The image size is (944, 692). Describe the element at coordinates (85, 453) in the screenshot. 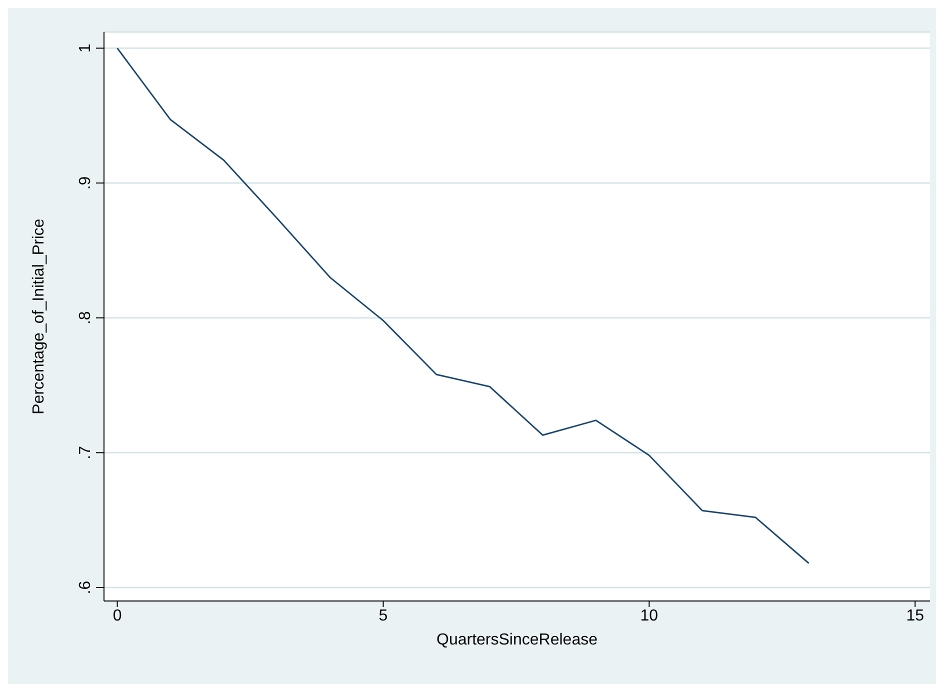

I see `y-tick-label: .7` at that location.